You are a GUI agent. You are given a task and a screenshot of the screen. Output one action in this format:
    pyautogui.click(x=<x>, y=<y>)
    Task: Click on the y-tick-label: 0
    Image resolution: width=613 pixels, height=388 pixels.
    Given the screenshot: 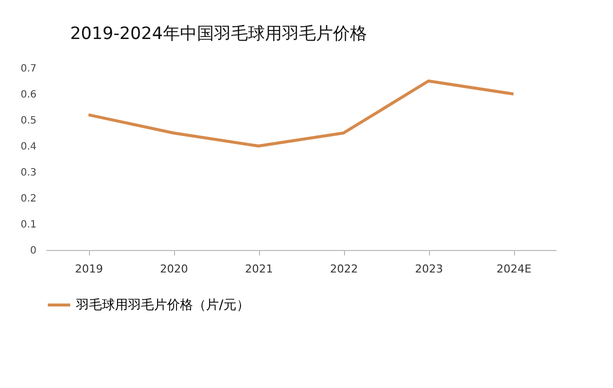 What is the action you would take?
    pyautogui.click(x=33, y=251)
    